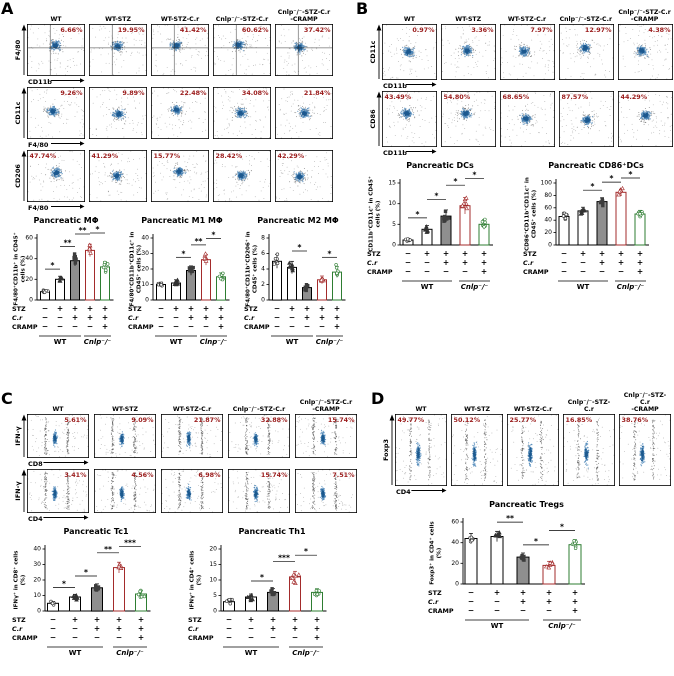 This screenshot has height=676, width=674. I want to click on flow-cytometry-plot: 6.98%, so click(192, 491).